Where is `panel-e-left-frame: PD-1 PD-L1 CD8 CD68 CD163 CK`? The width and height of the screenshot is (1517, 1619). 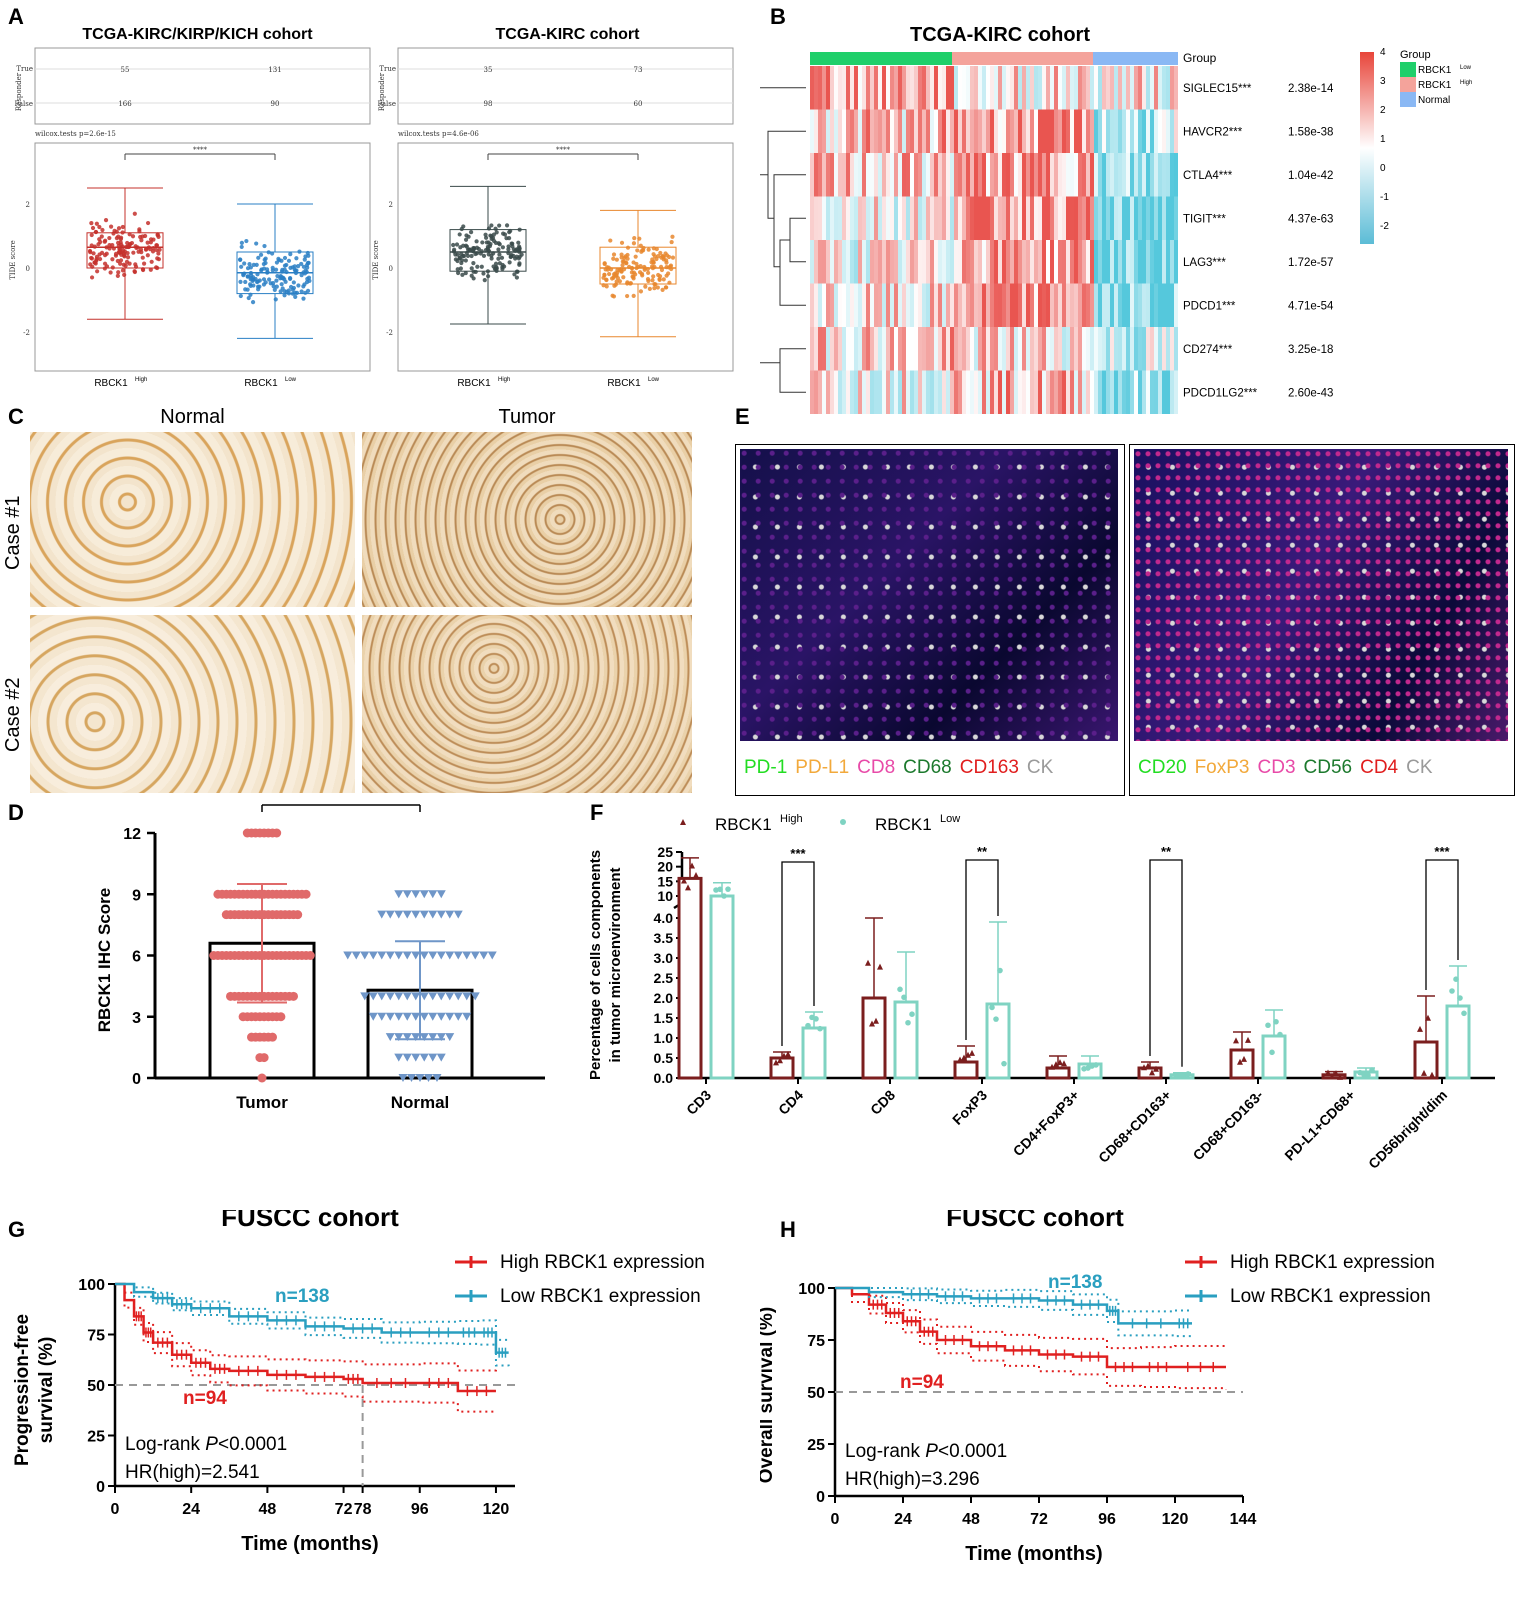
panel-e-left-frame: PD-1 PD-L1 CD8 CD68 CD163 CK is located at coordinates (930, 620).